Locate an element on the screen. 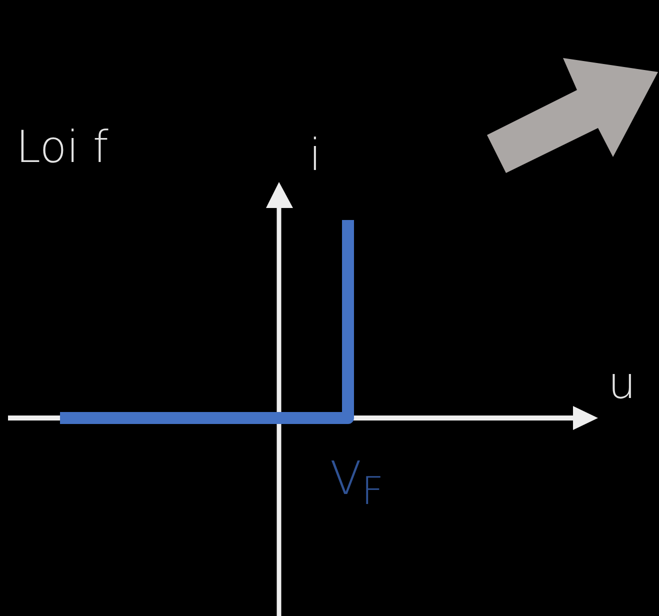  y-axis-title: i is located at coordinates (315, 155).